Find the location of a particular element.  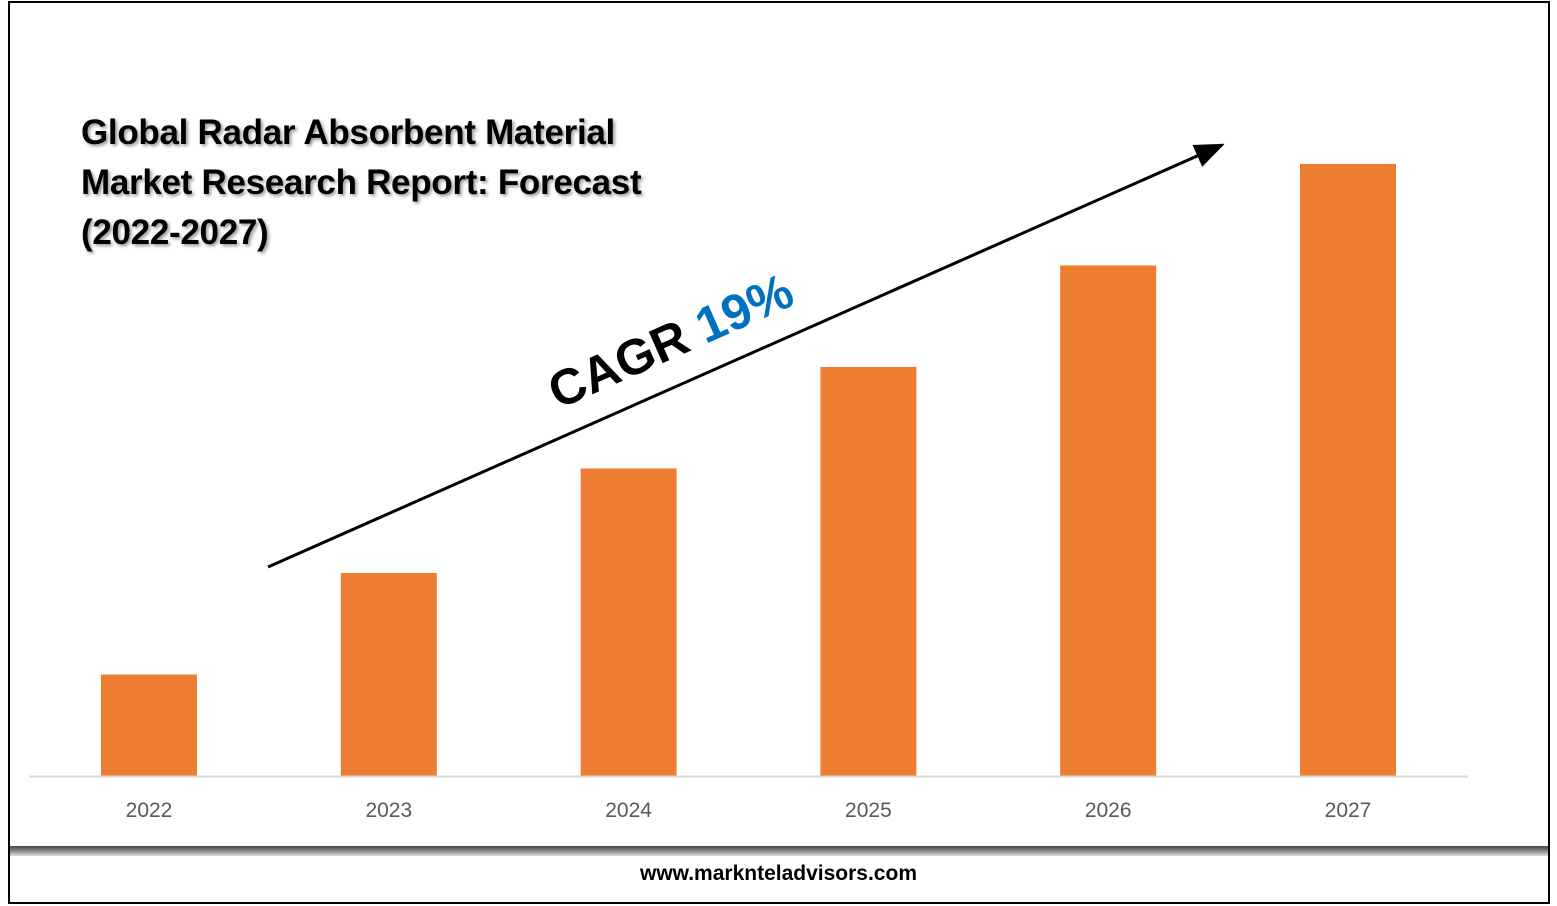

bar-2023 is located at coordinates (388, 674).